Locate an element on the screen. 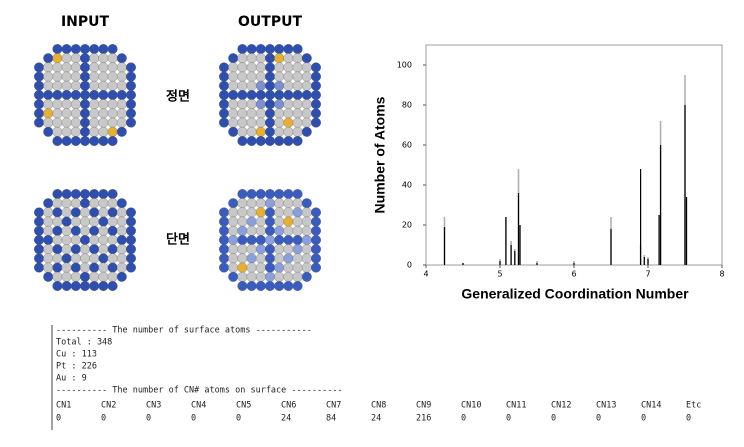  cn-header: CN8 is located at coordinates (378, 406).